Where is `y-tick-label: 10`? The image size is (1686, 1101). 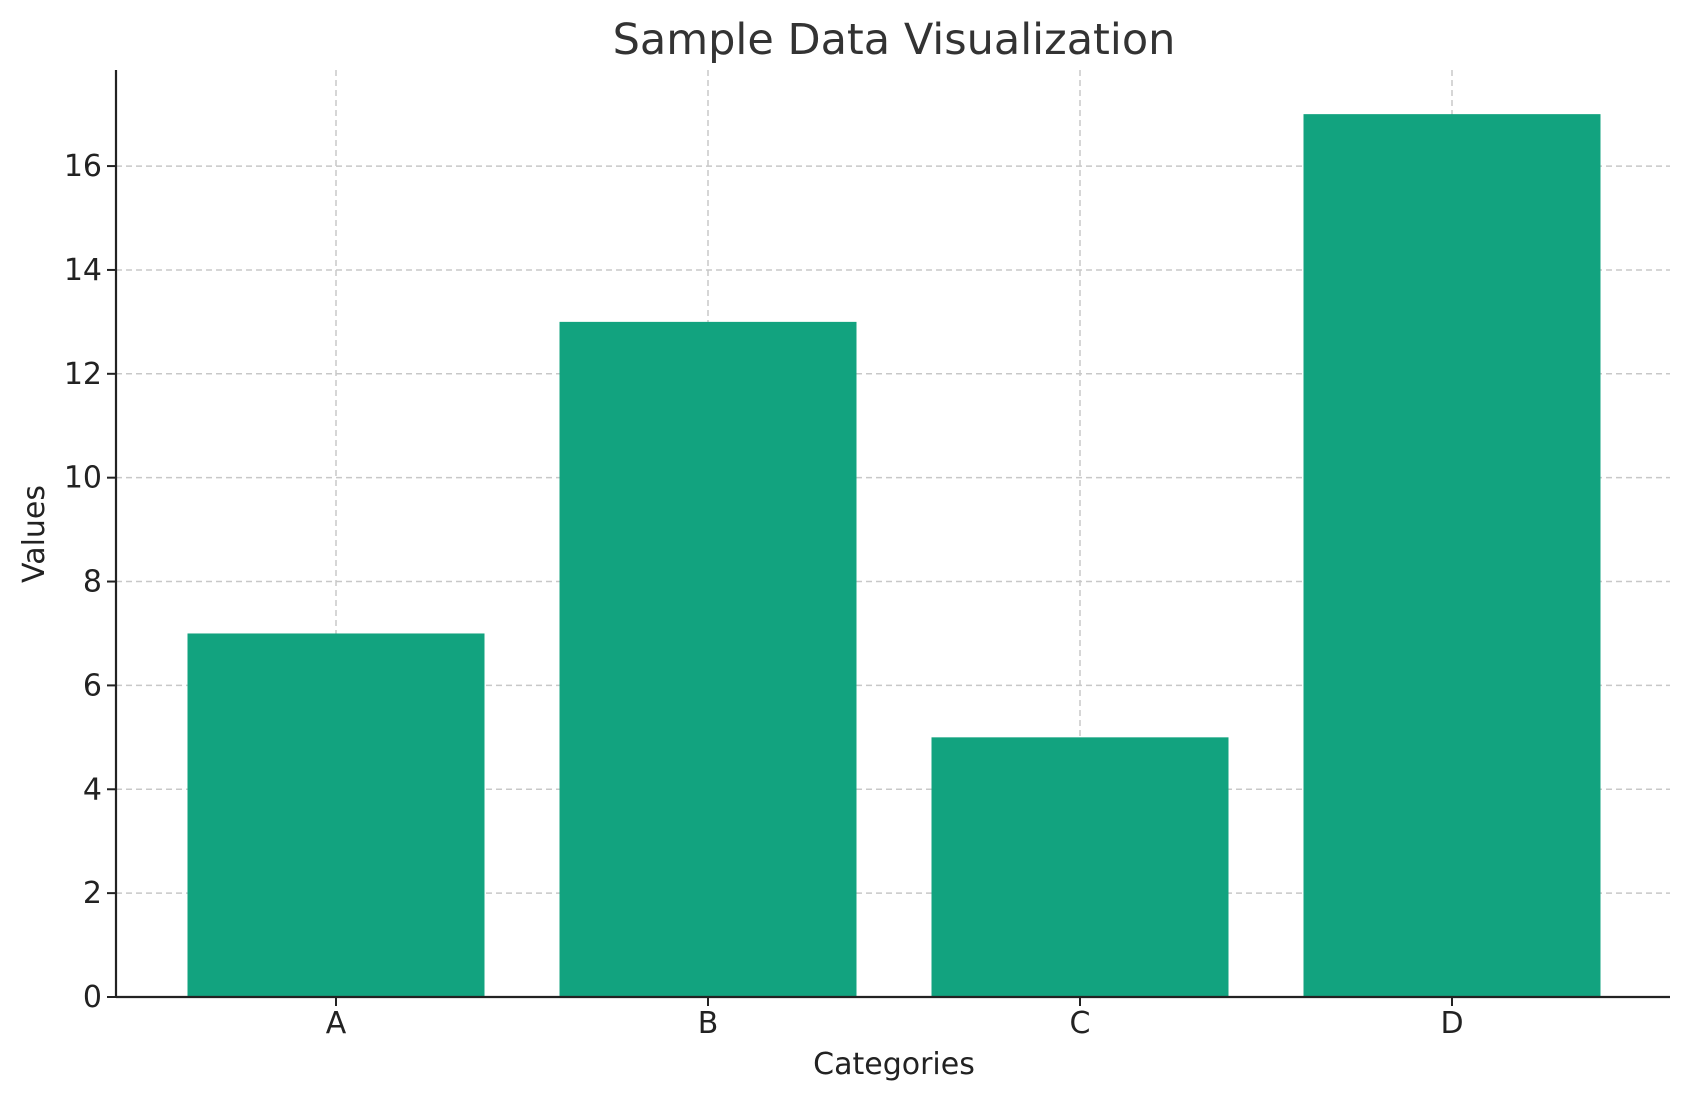
y-tick-label: 10 is located at coordinates (83, 478).